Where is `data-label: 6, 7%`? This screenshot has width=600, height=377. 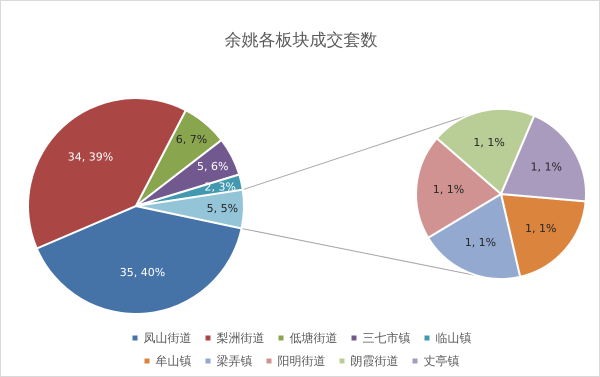
data-label: 6, 7% is located at coordinates (192, 139).